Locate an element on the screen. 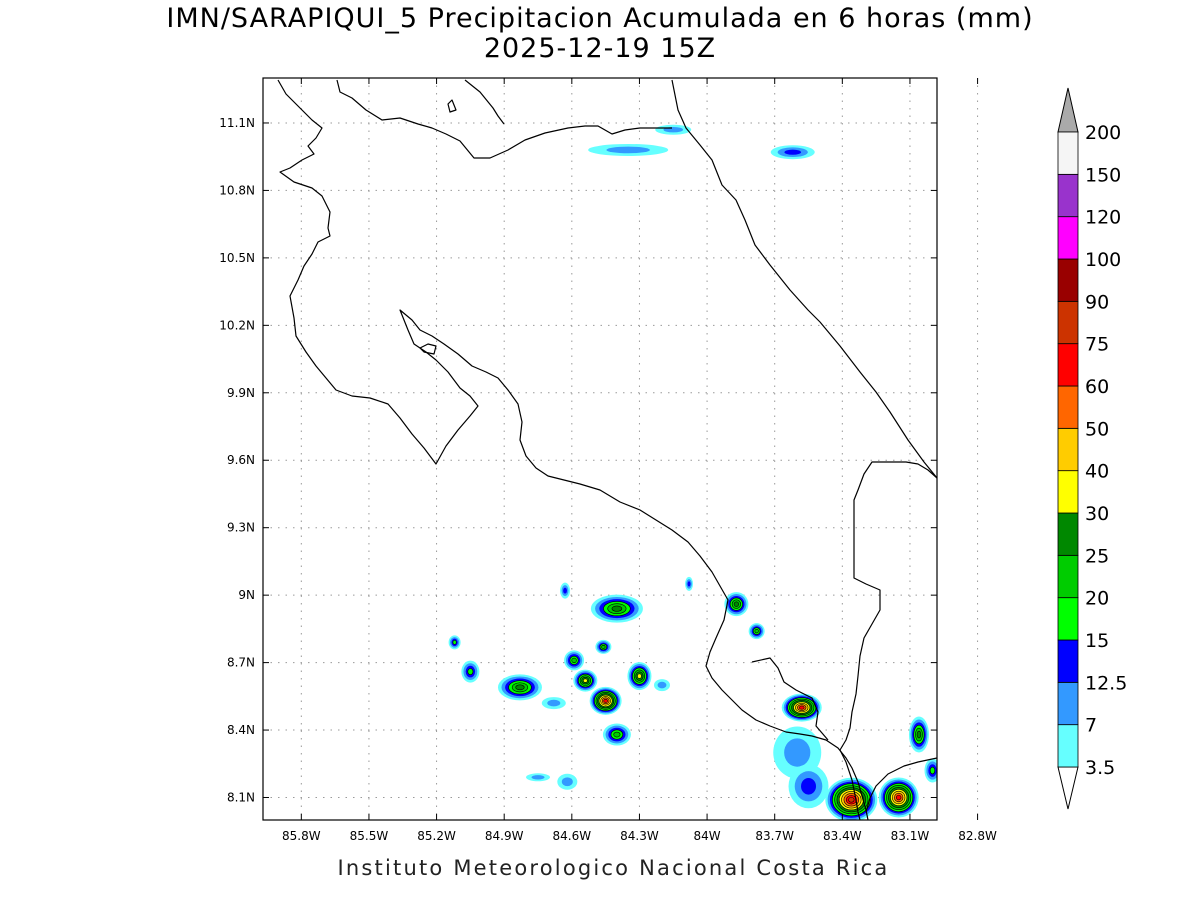  lat-tick-label: 9N is located at coordinates (246, 595).